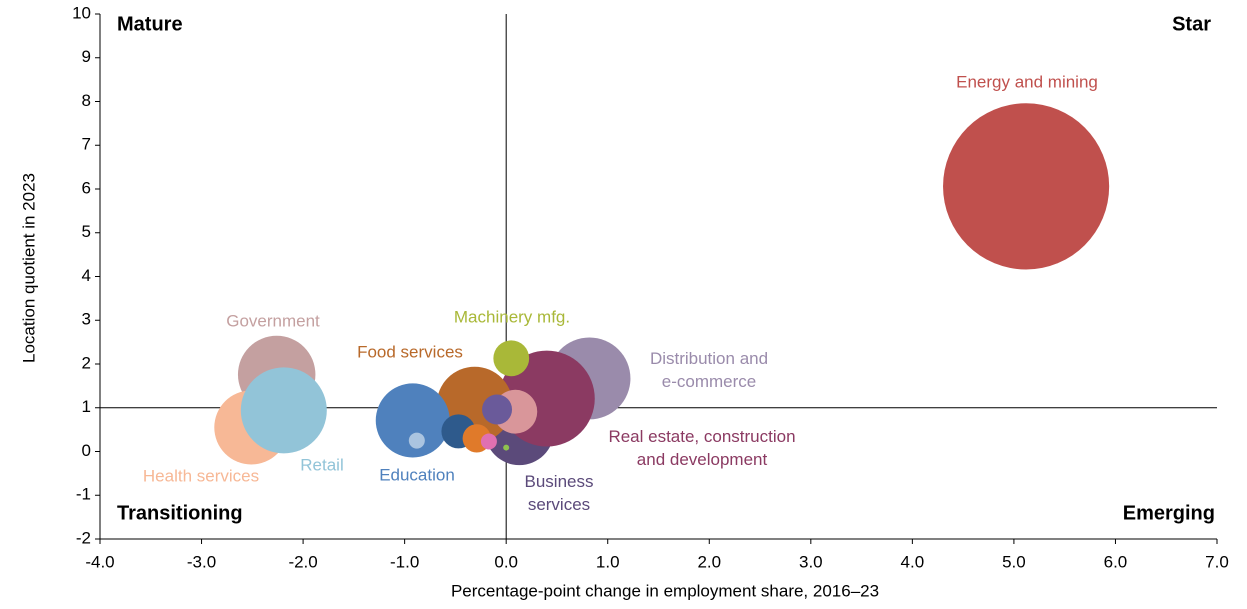  I want to click on quadrant-label: Star, so click(1191, 24).